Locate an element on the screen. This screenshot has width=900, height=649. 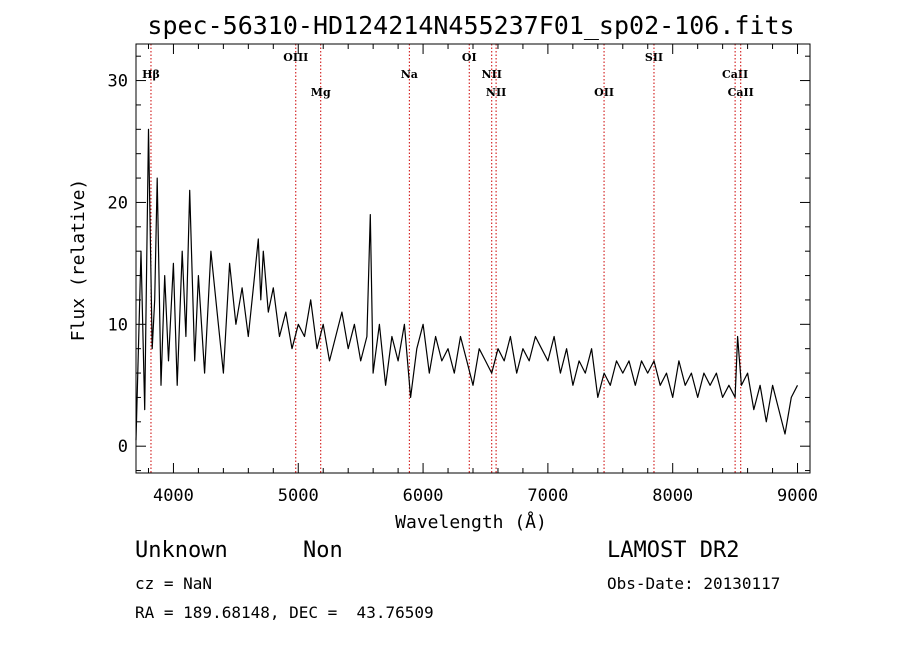
x-tick-label: 5000 is located at coordinates (298, 496).